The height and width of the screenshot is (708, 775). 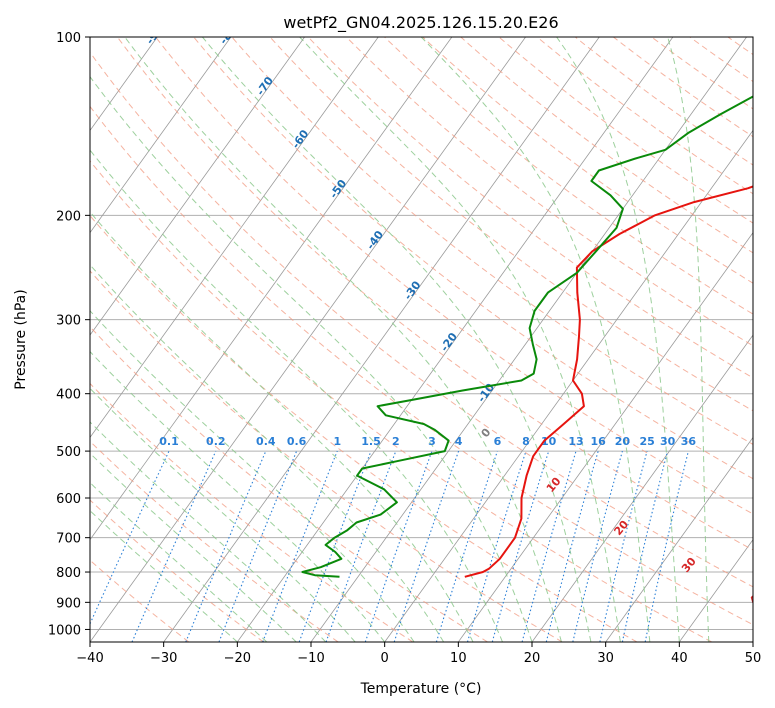 What do you see at coordinates (599, 441) in the screenshot?
I see `mixing-ratio-label: 16` at bounding box center [599, 441].